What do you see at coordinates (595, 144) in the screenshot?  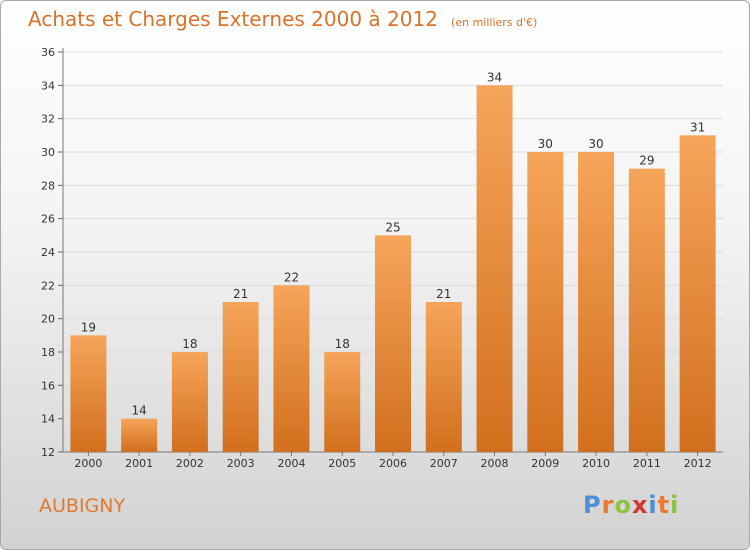 I see `data-label-2010: 30` at bounding box center [595, 144].